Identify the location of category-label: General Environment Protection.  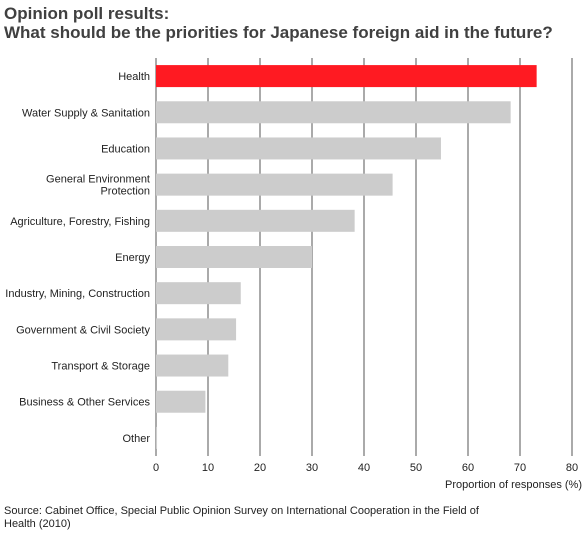
(98, 186).